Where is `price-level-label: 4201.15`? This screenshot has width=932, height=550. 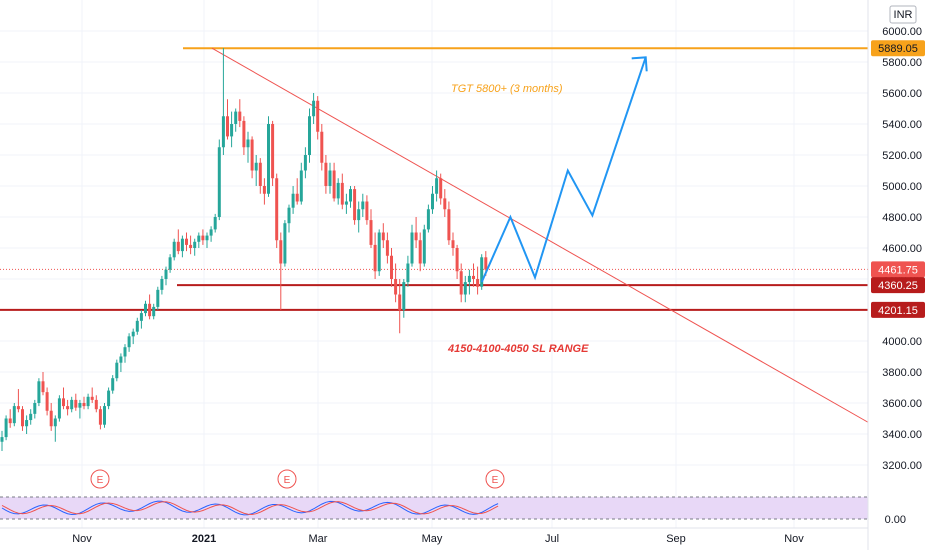 price-level-label: 4201.15 is located at coordinates (898, 311).